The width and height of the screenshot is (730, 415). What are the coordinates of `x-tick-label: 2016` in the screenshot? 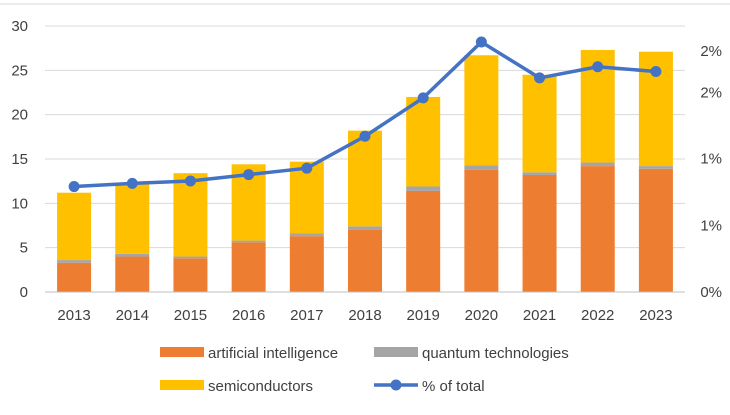 It's located at (248, 315).